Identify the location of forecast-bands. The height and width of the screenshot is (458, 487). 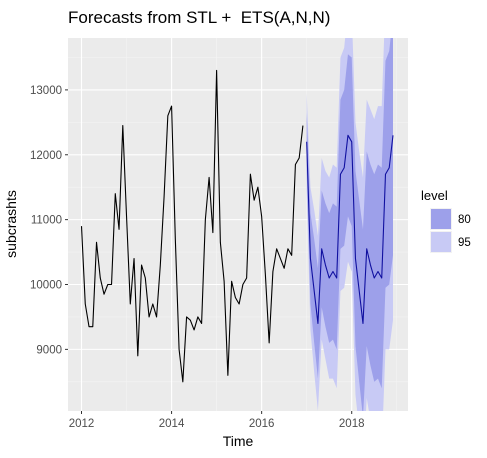
(349, 224).